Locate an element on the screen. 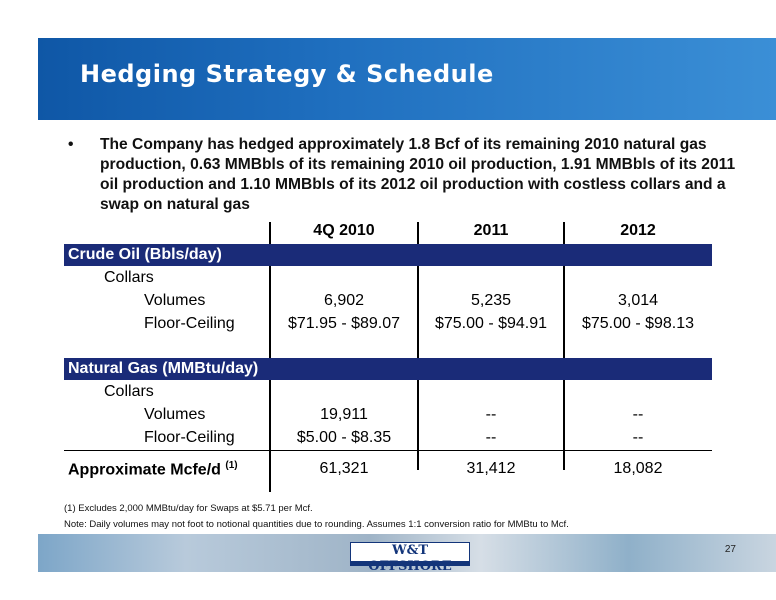 The width and height of the screenshot is (776, 600). total-2012: 18,082 is located at coordinates (638, 468).